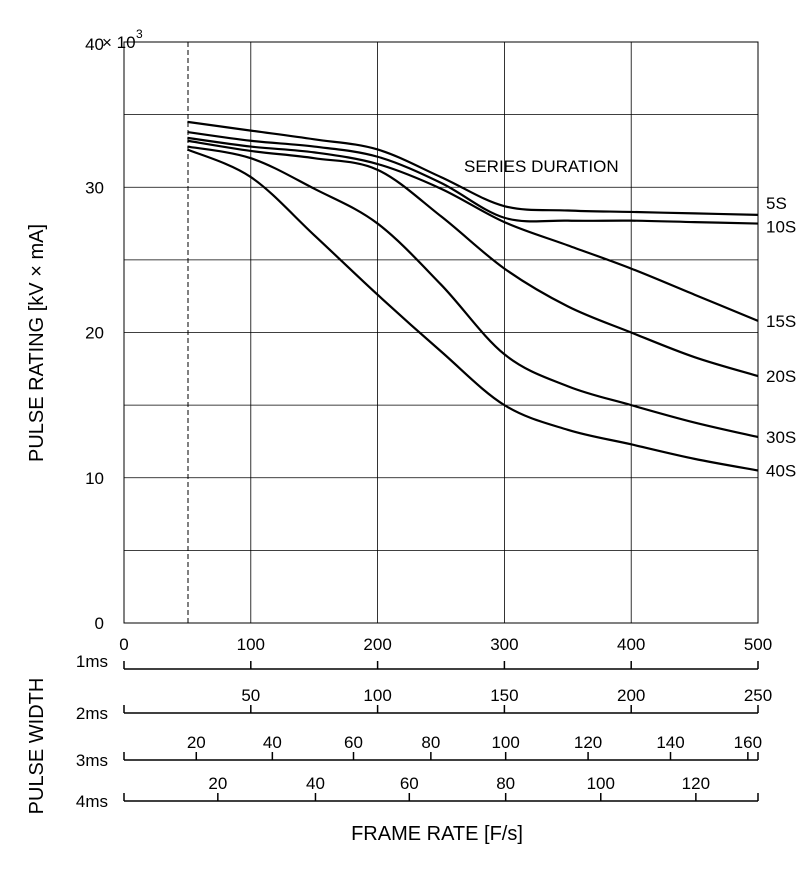 The height and width of the screenshot is (870, 808). I want to click on scale-label: 2ms, so click(92, 713).